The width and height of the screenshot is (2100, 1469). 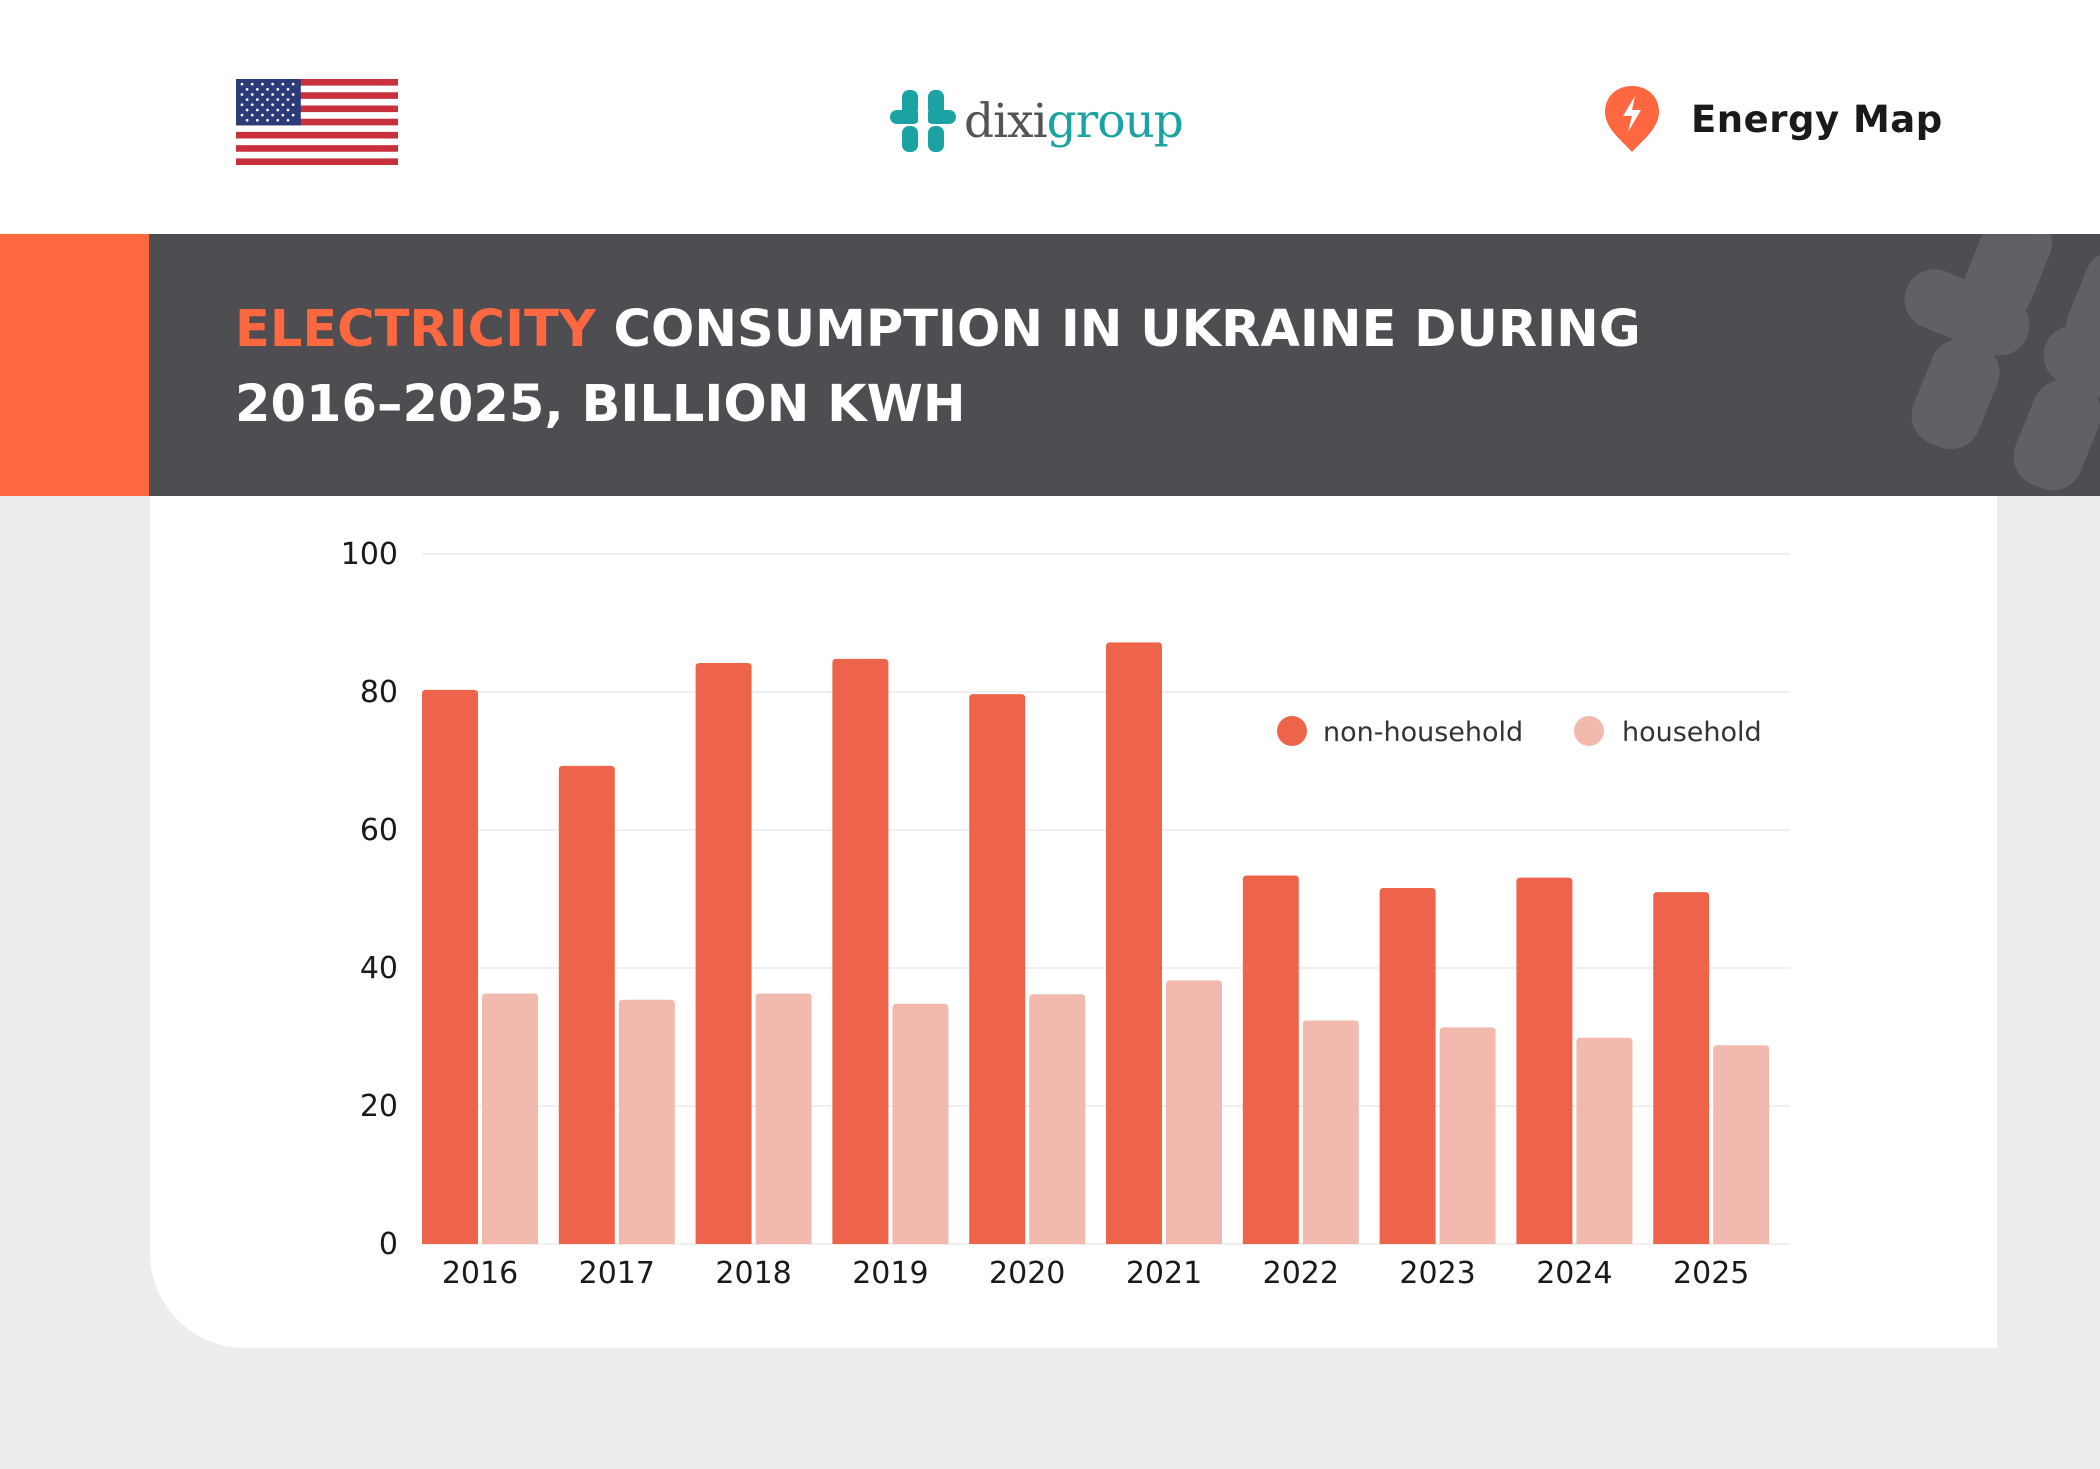 What do you see at coordinates (379, 692) in the screenshot?
I see `y-tick-label: 80` at bounding box center [379, 692].